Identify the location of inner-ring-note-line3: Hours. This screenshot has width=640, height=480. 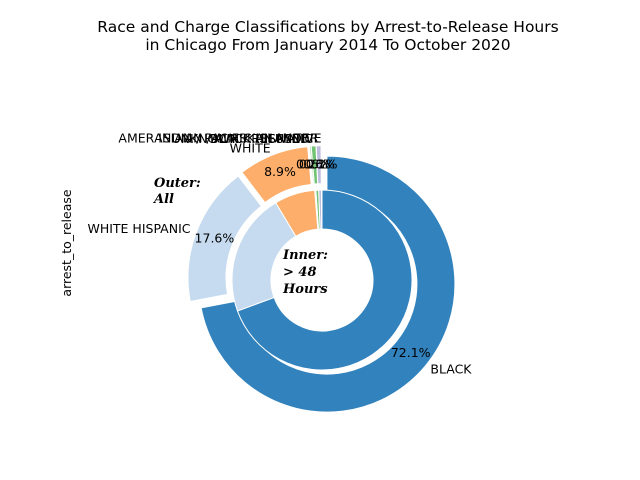
(305, 289).